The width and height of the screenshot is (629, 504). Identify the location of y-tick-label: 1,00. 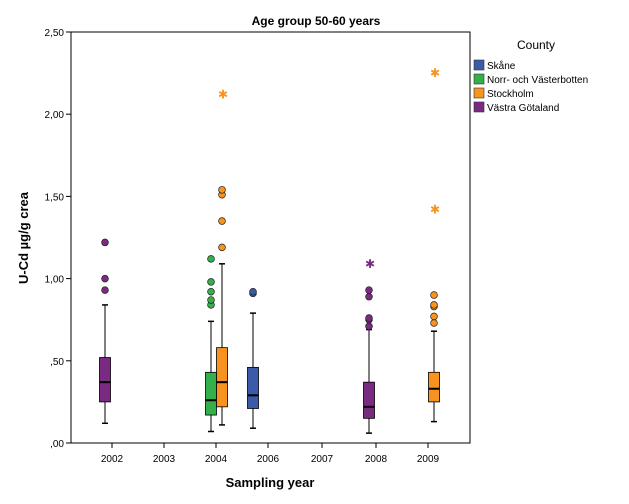
(55, 280).